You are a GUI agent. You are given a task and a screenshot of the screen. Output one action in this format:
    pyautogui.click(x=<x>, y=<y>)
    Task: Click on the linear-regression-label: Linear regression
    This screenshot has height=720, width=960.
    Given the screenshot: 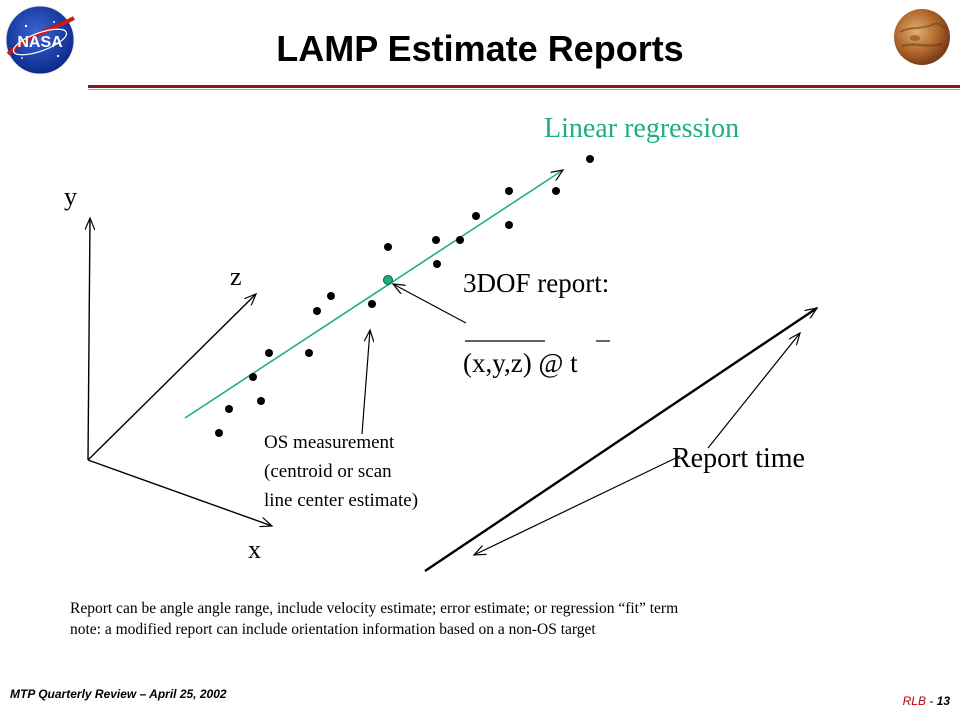 What is the action you would take?
    pyautogui.click(x=642, y=128)
    